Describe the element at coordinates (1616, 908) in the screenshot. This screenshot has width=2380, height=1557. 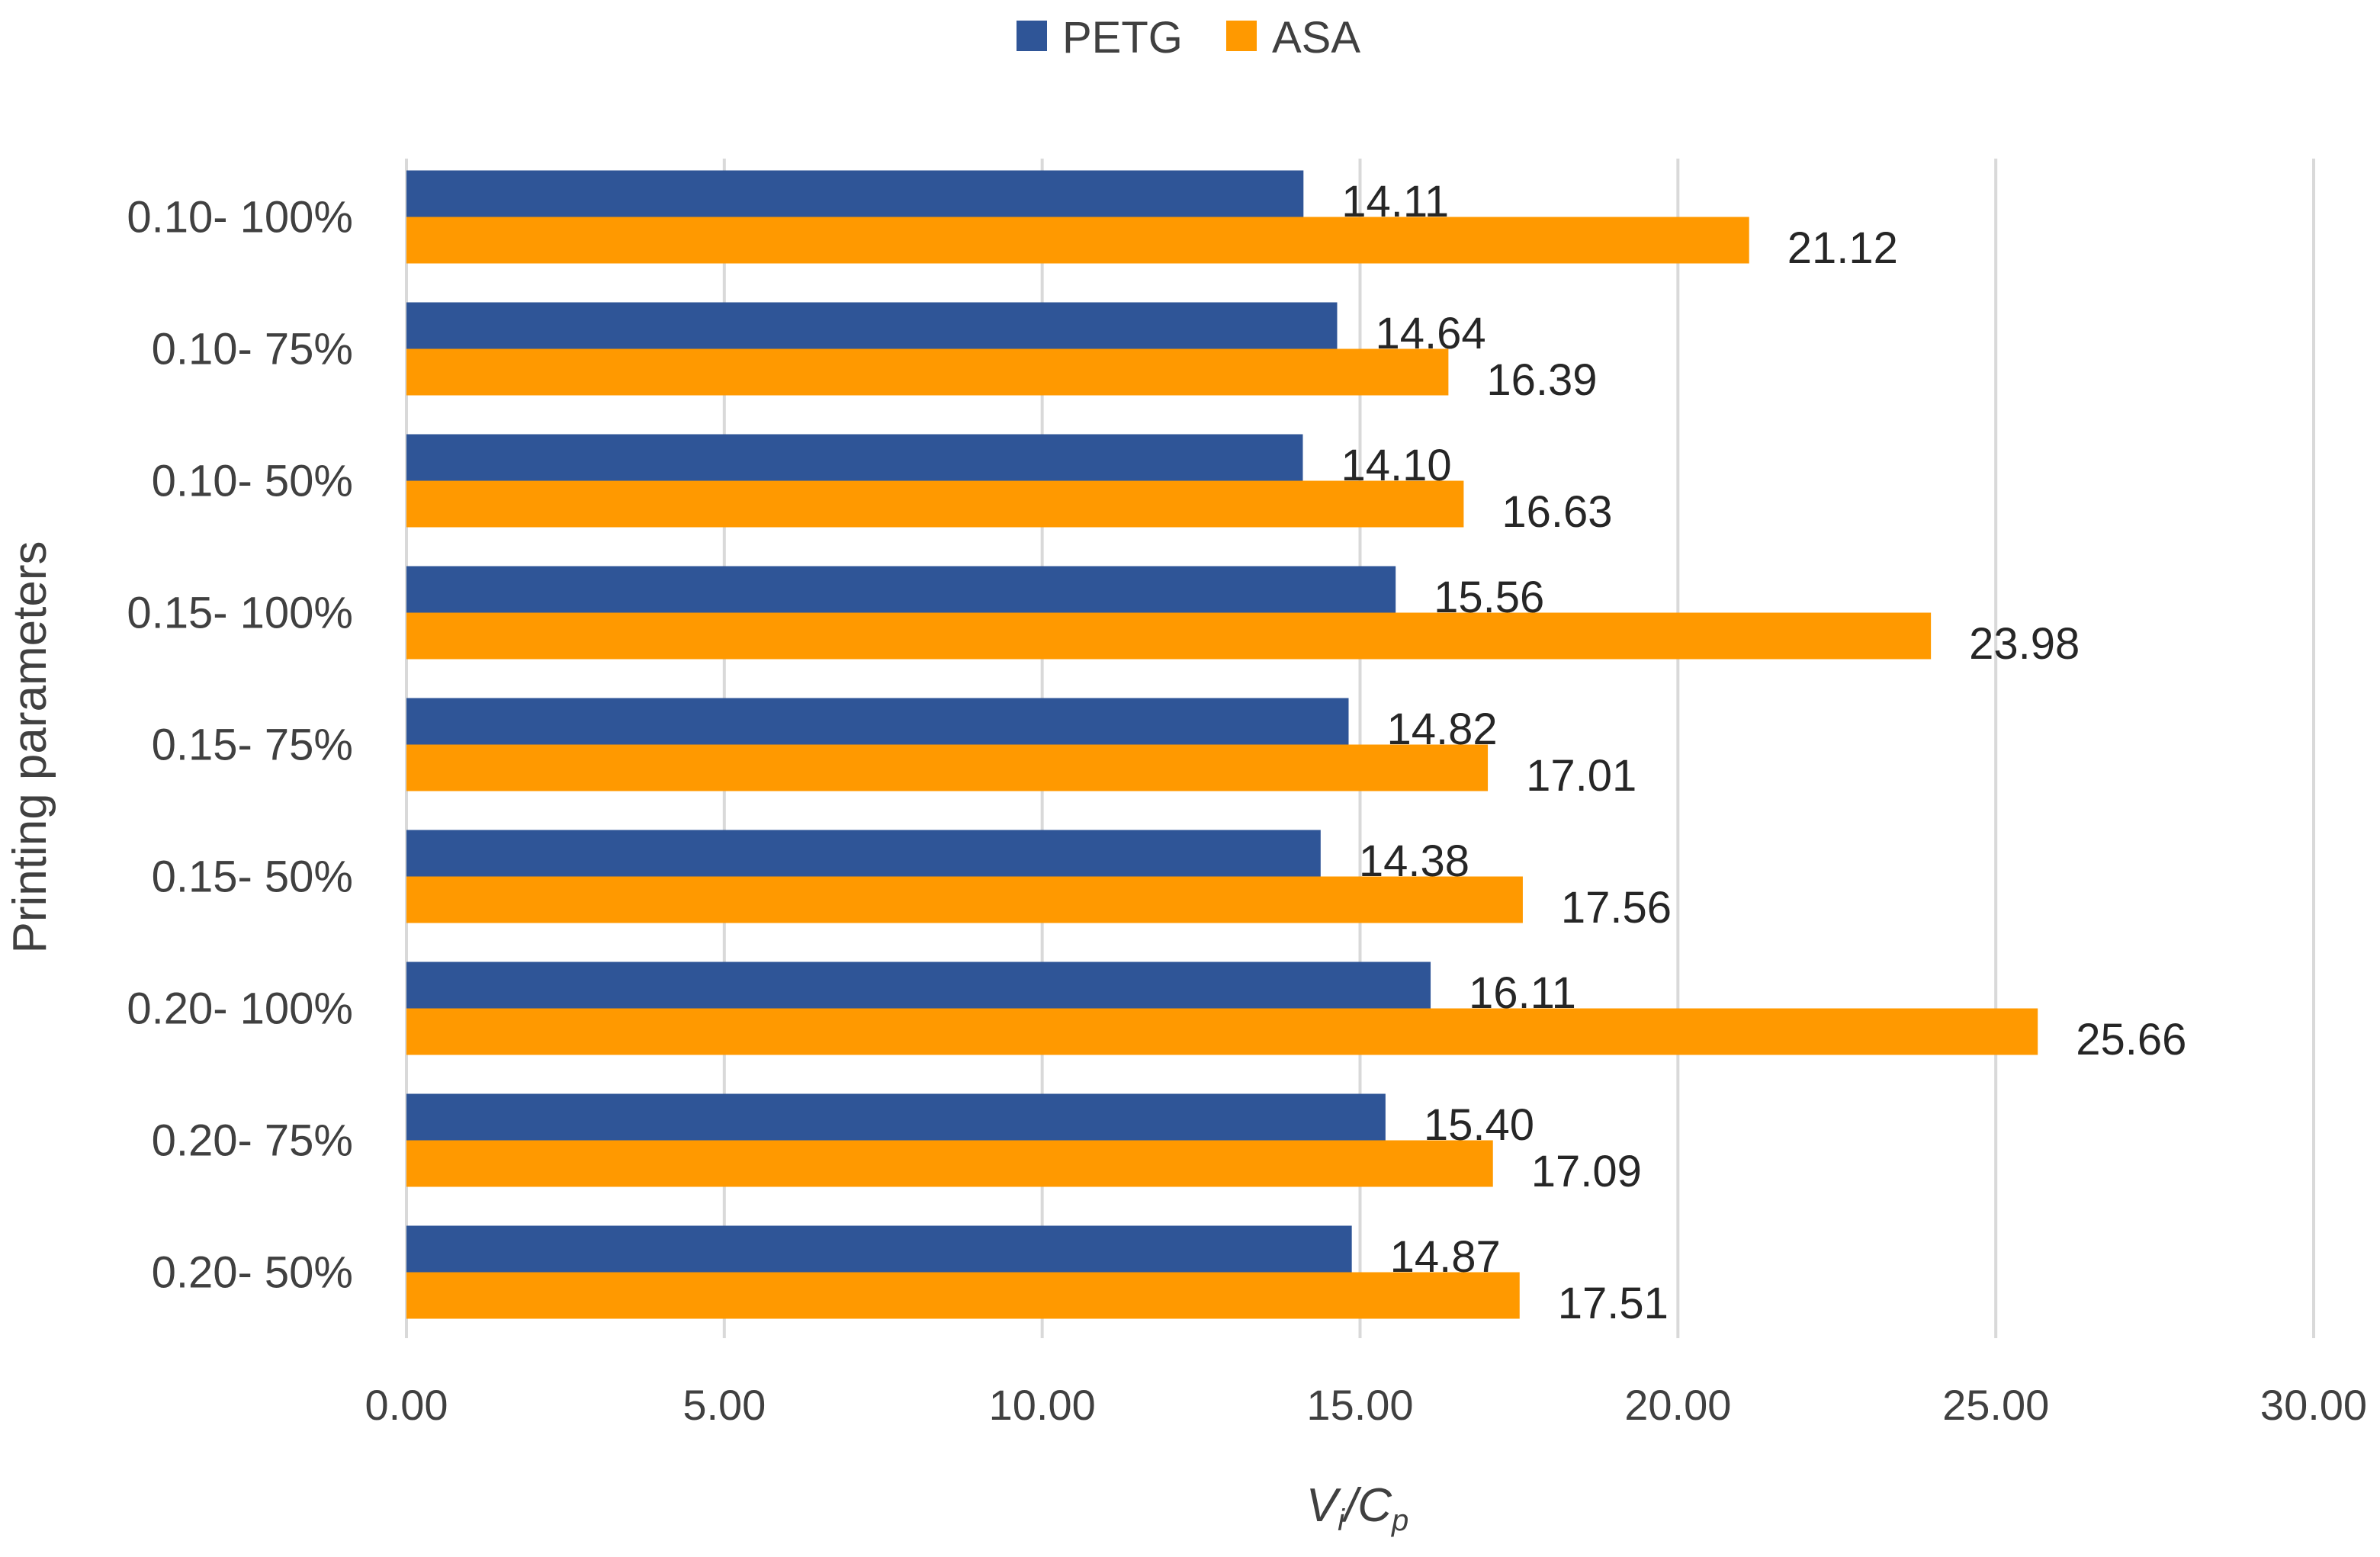
I see `data-label-asa: 17.56` at that location.